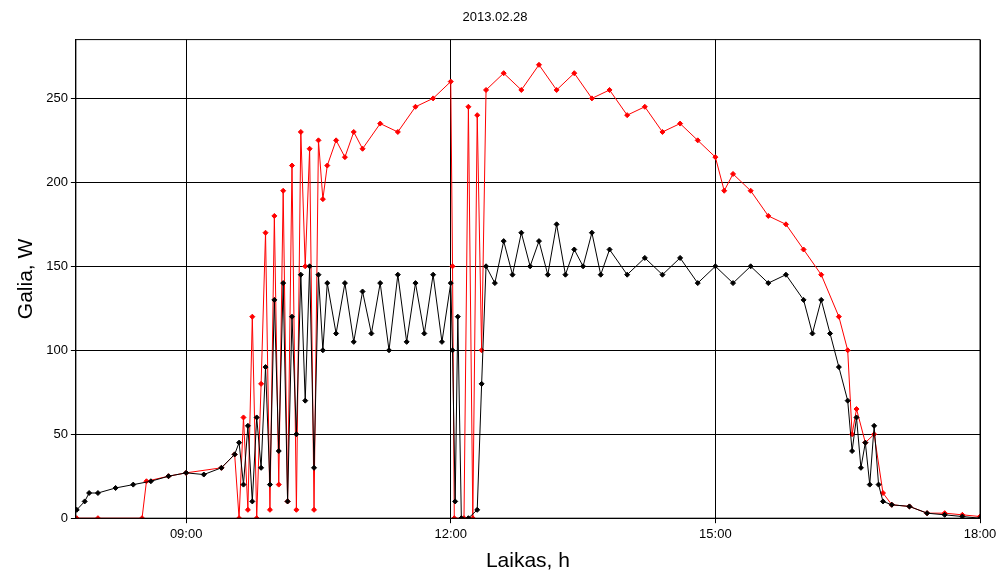 The height and width of the screenshot is (578, 1002). I want to click on y-tick-label: 150, so click(57, 265).